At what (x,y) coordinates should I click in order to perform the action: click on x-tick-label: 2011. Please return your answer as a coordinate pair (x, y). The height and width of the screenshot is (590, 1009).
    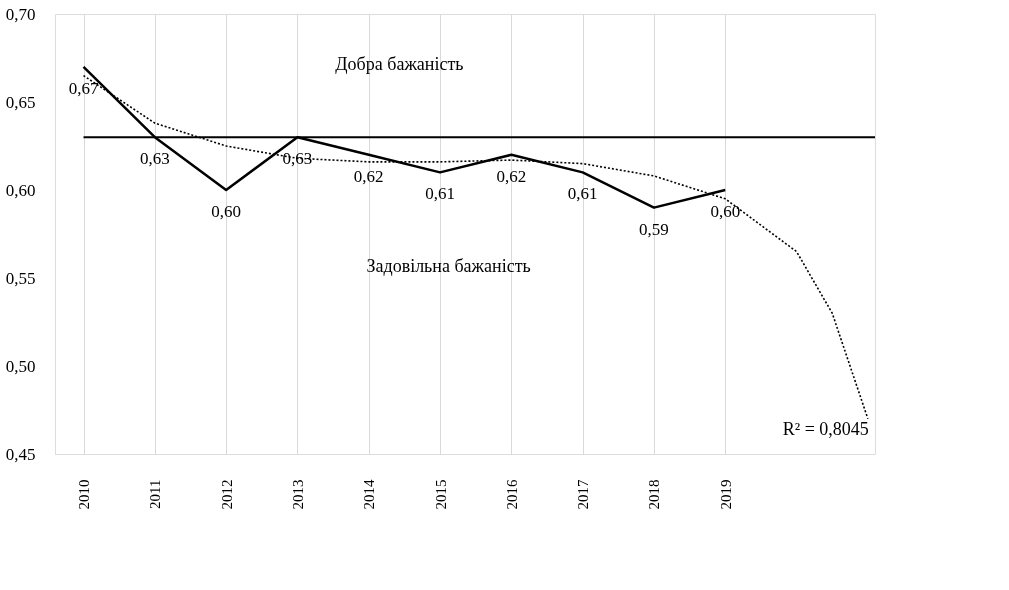
    Looking at the image, I should click on (155, 494).